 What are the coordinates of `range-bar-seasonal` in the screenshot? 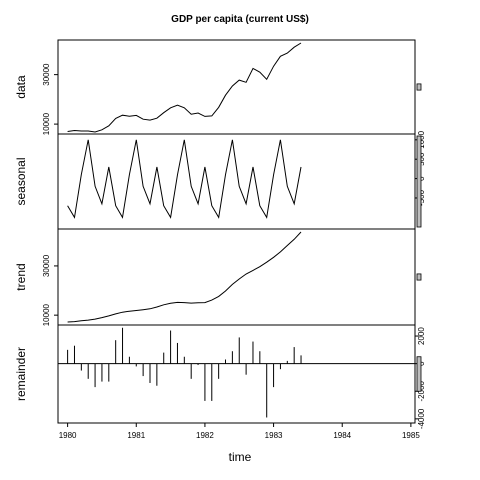 It's located at (419, 181).